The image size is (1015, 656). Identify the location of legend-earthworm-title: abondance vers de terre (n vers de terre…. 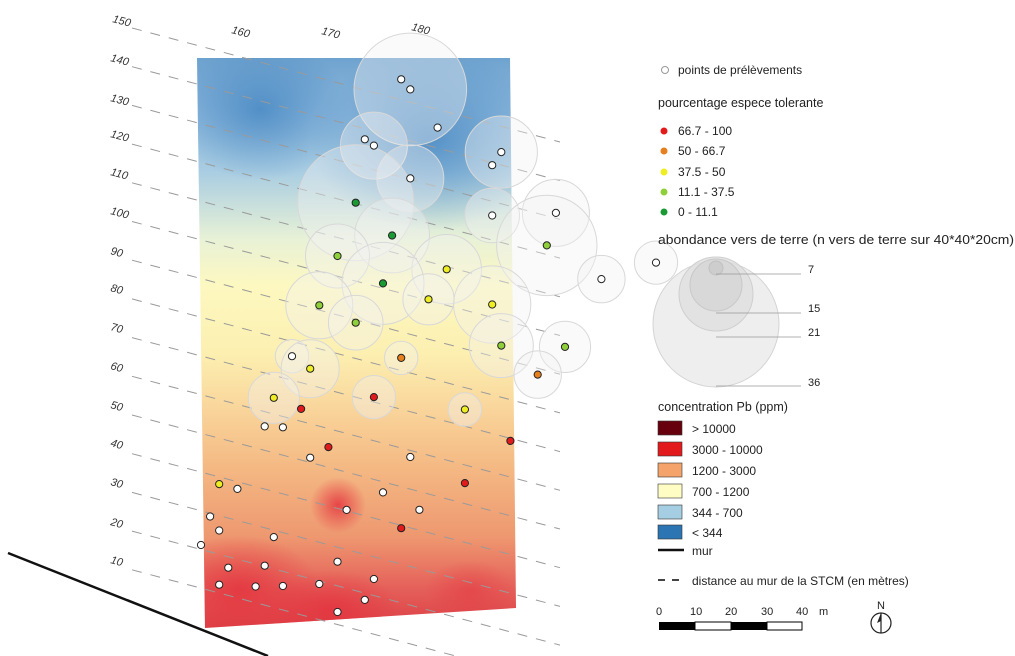
(836, 240).